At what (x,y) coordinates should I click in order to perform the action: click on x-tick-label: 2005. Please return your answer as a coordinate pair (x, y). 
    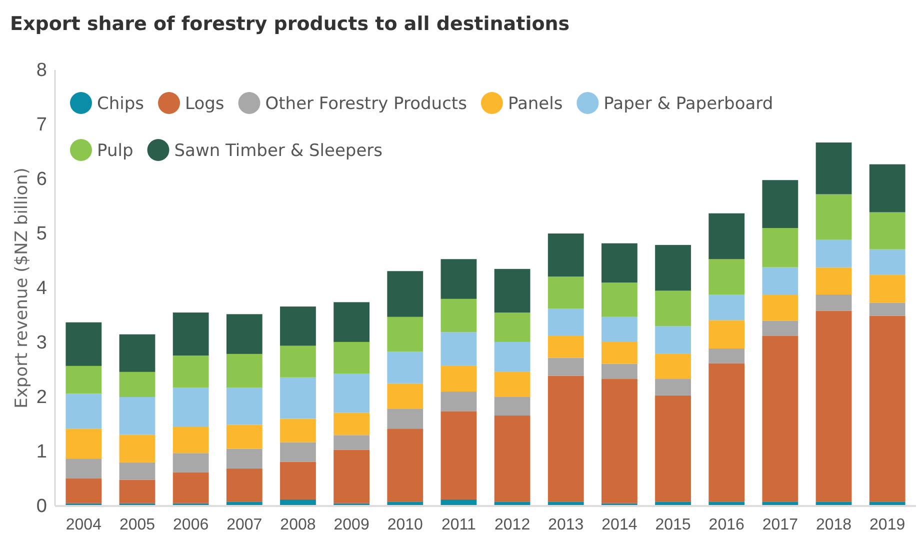
    Looking at the image, I should click on (137, 525).